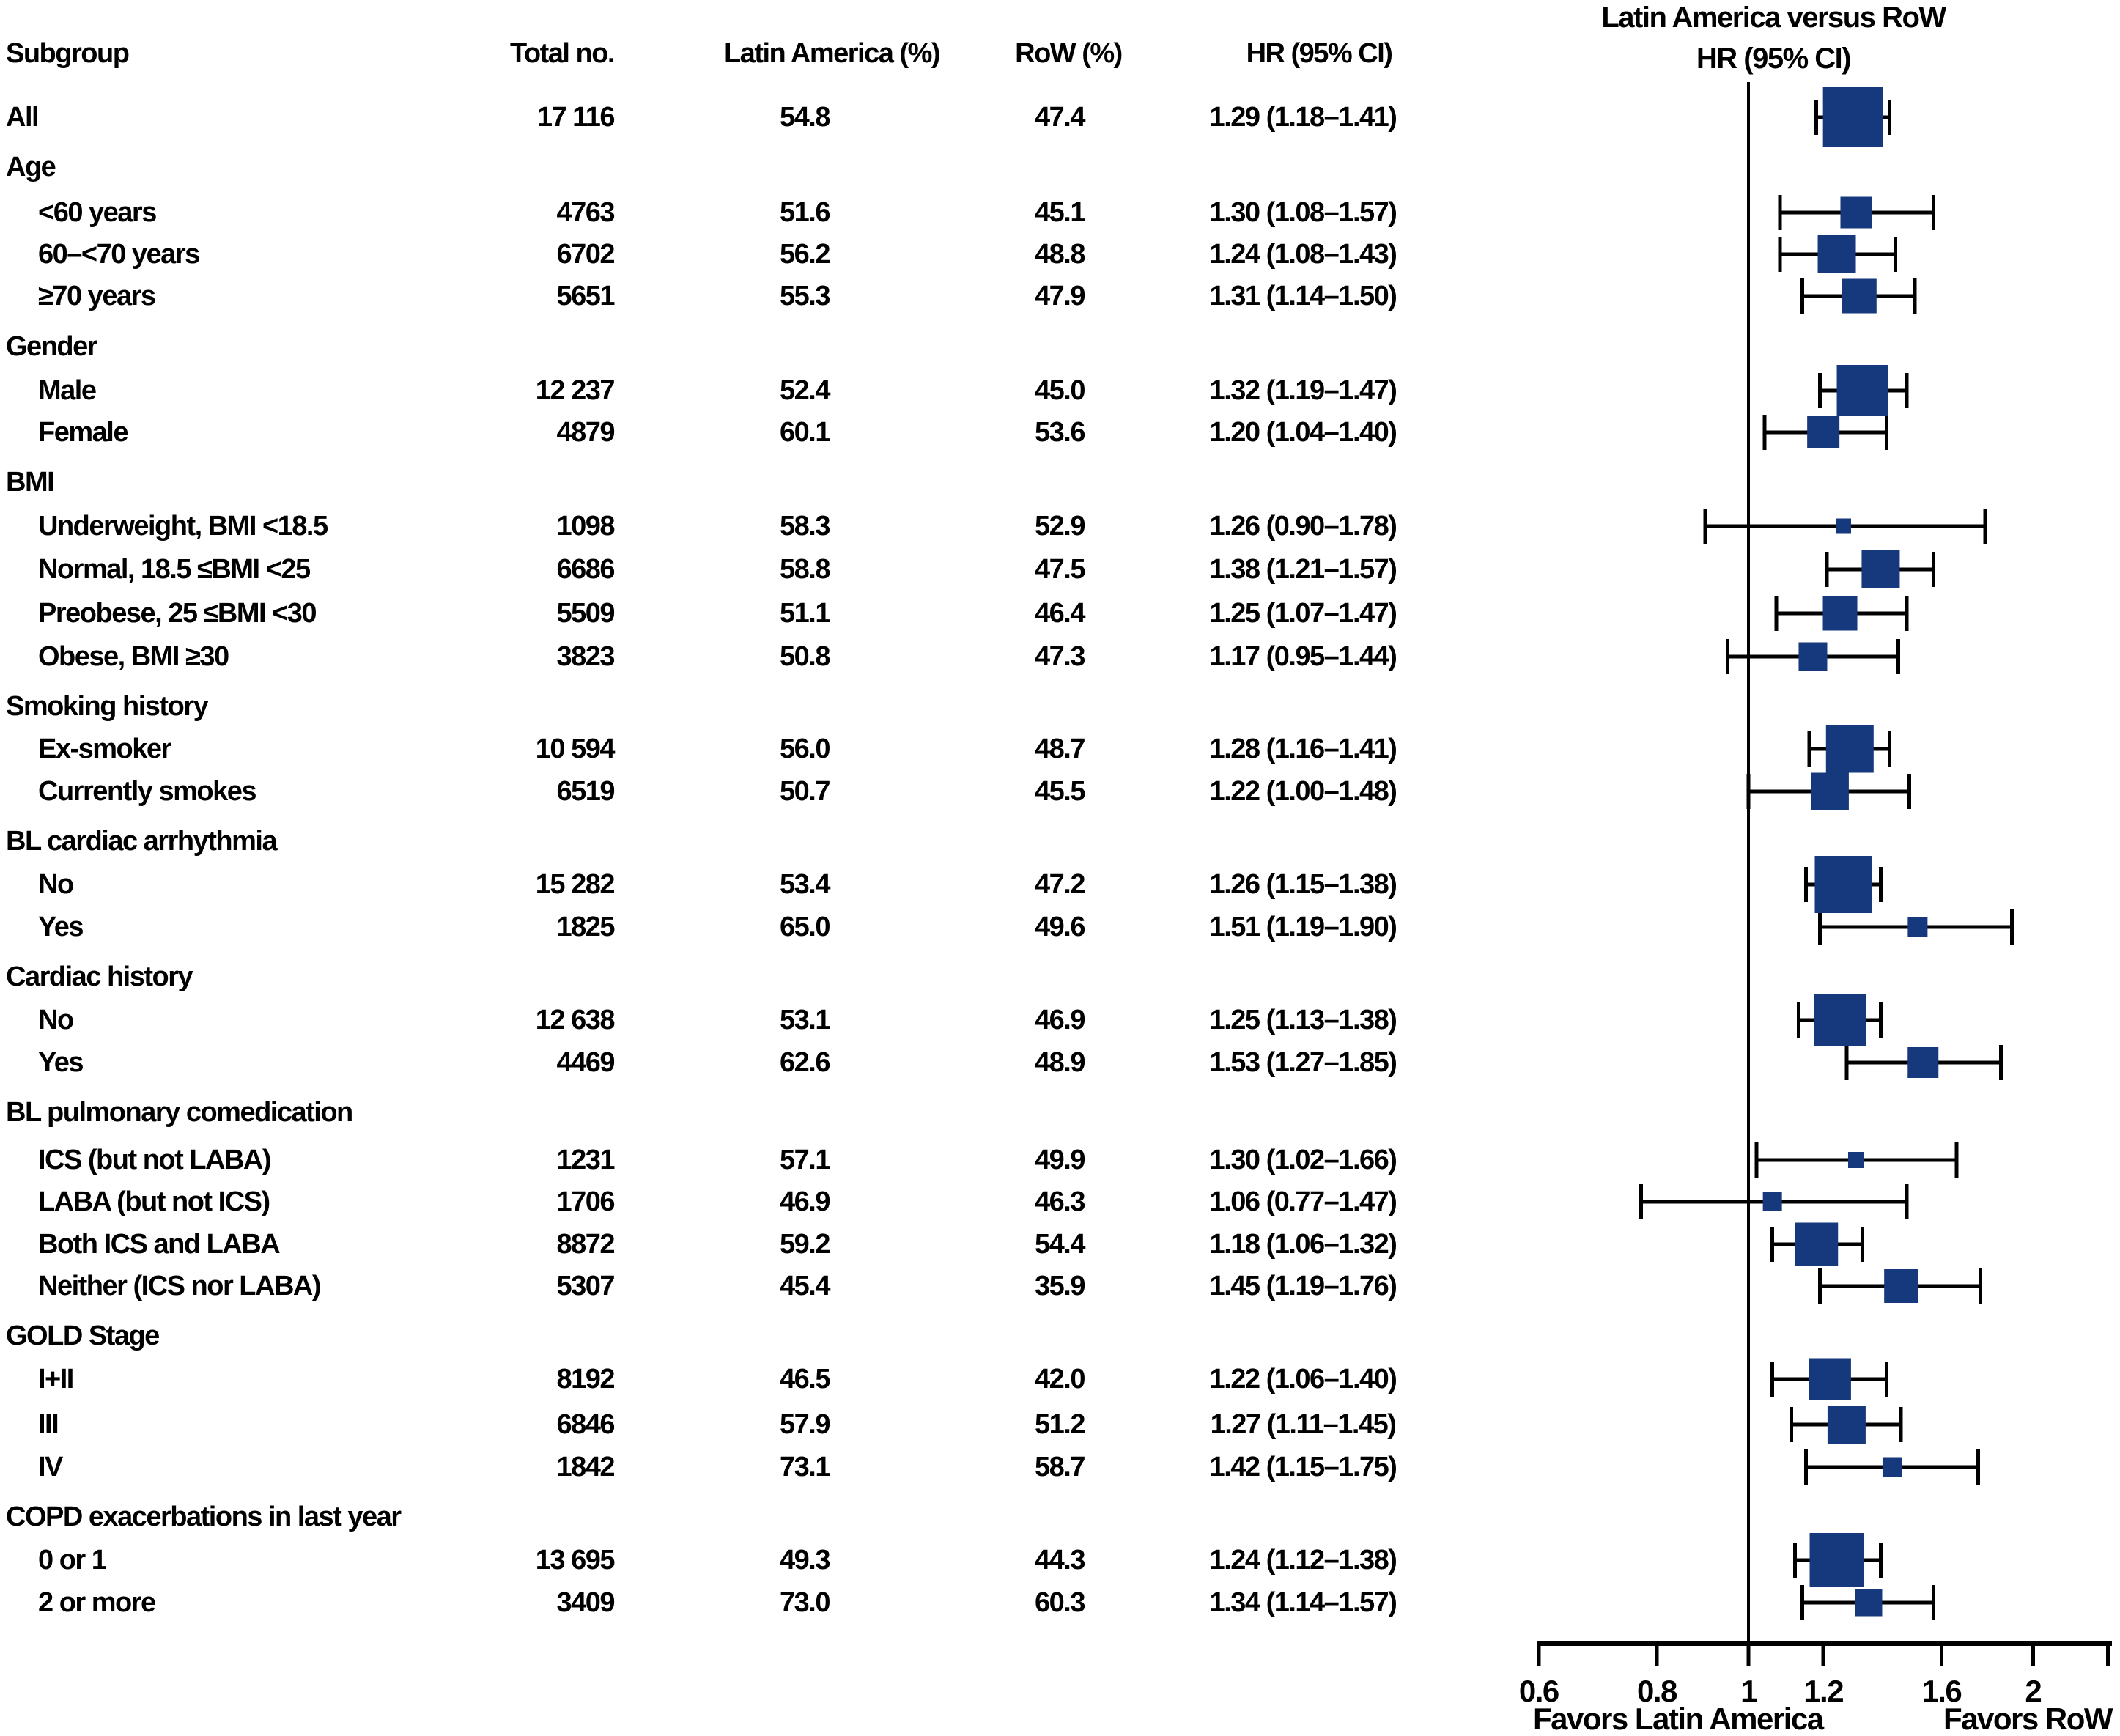  What do you see at coordinates (805, 390) in the screenshot?
I see `latin-america-pct: 52.4` at bounding box center [805, 390].